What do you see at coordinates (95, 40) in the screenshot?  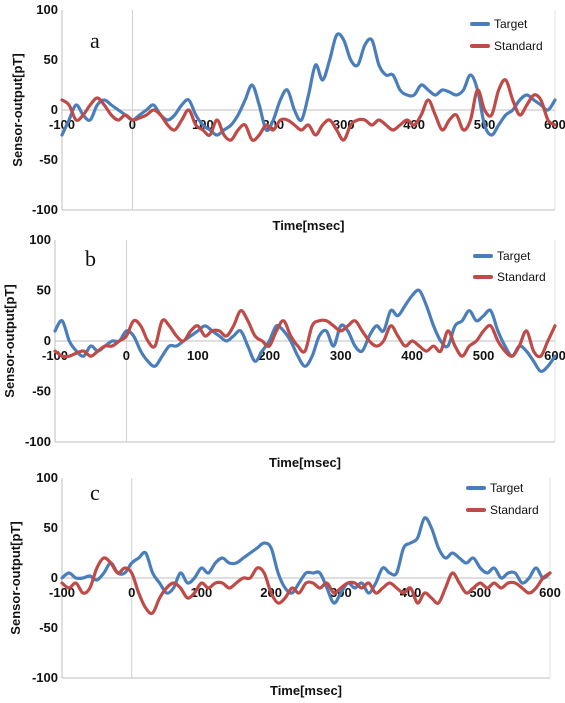 I see `panel-label: a` at bounding box center [95, 40].